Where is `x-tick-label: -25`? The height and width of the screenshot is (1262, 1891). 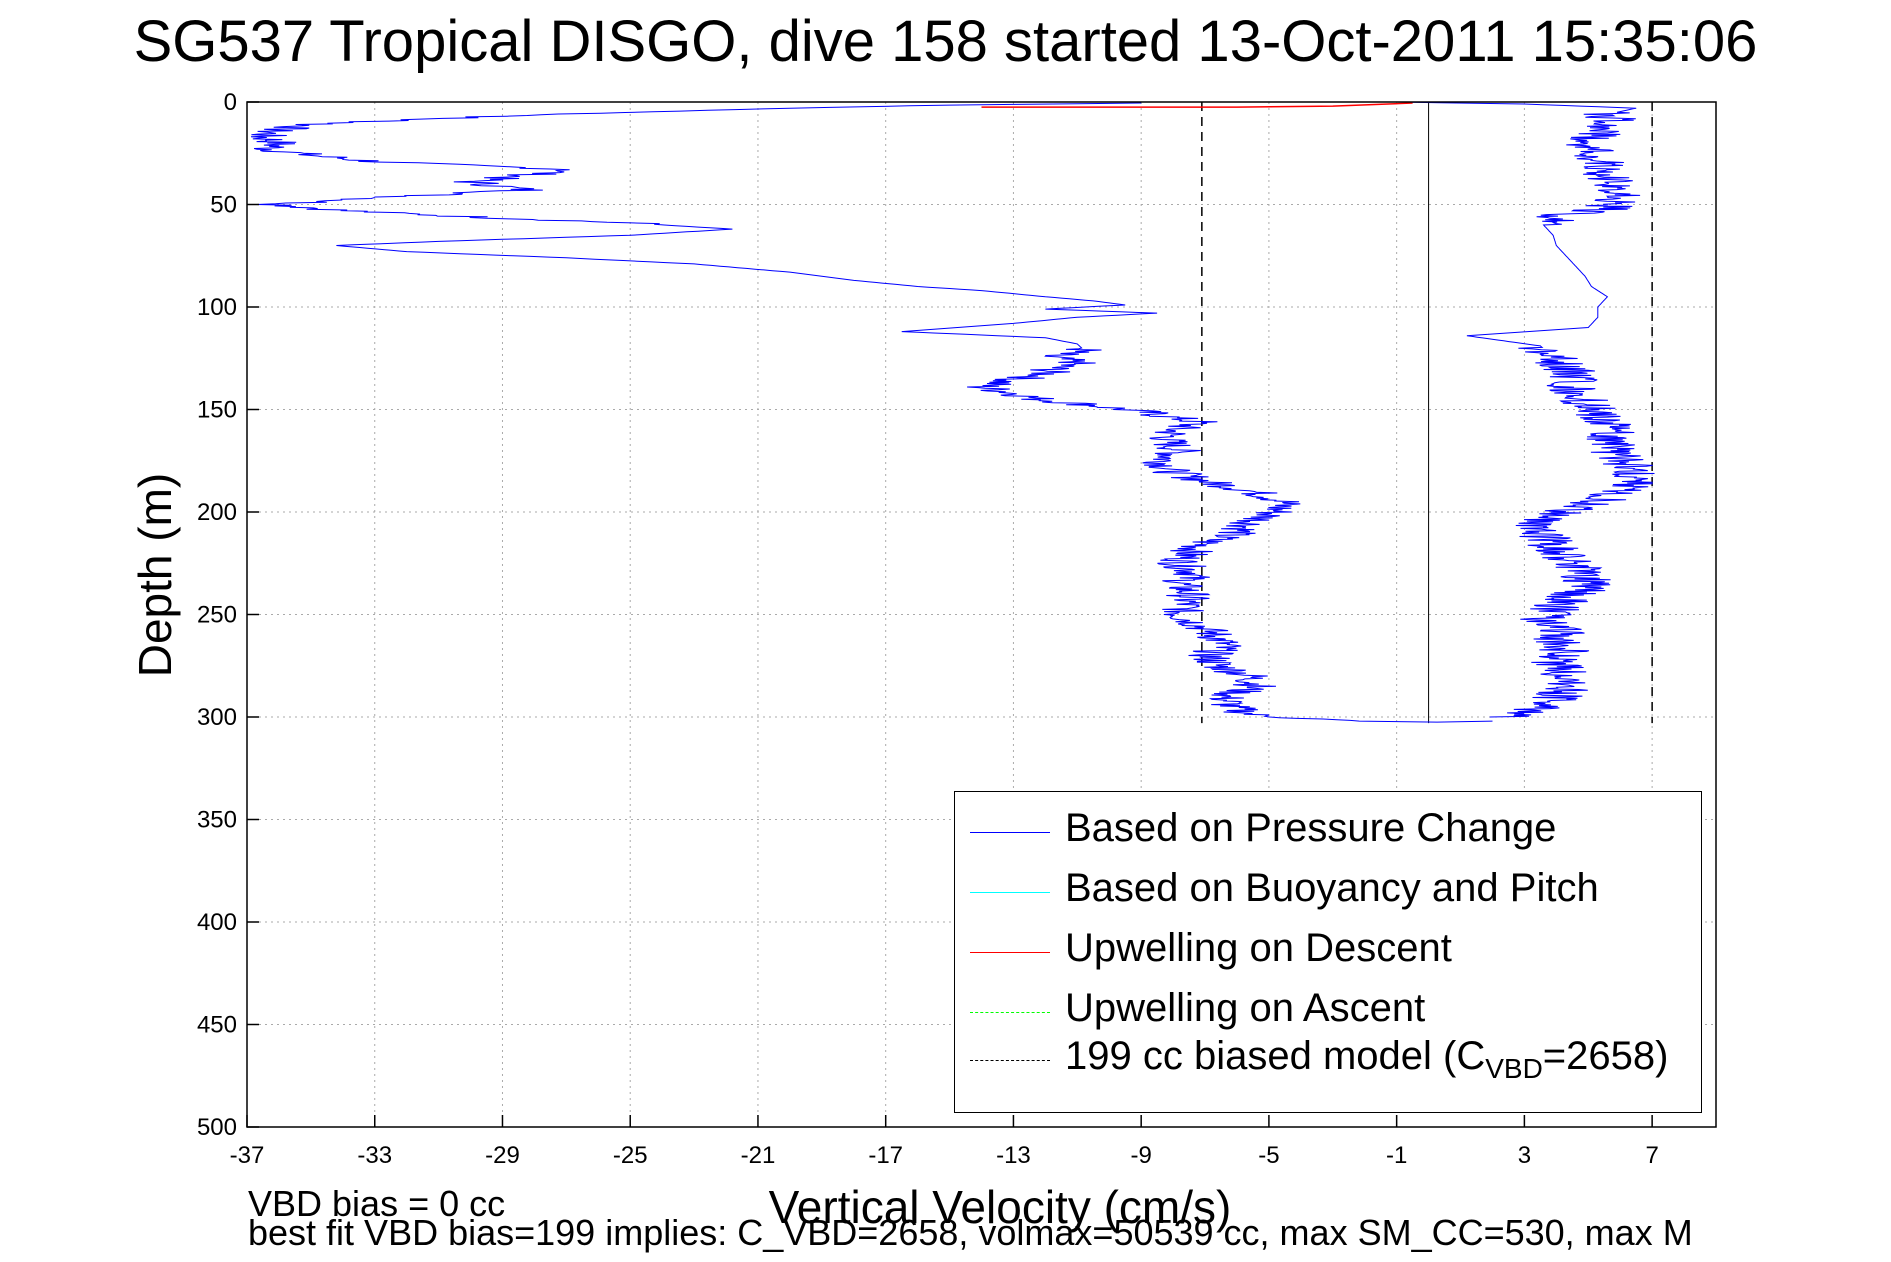 x-tick-label: -25 is located at coordinates (630, 1155).